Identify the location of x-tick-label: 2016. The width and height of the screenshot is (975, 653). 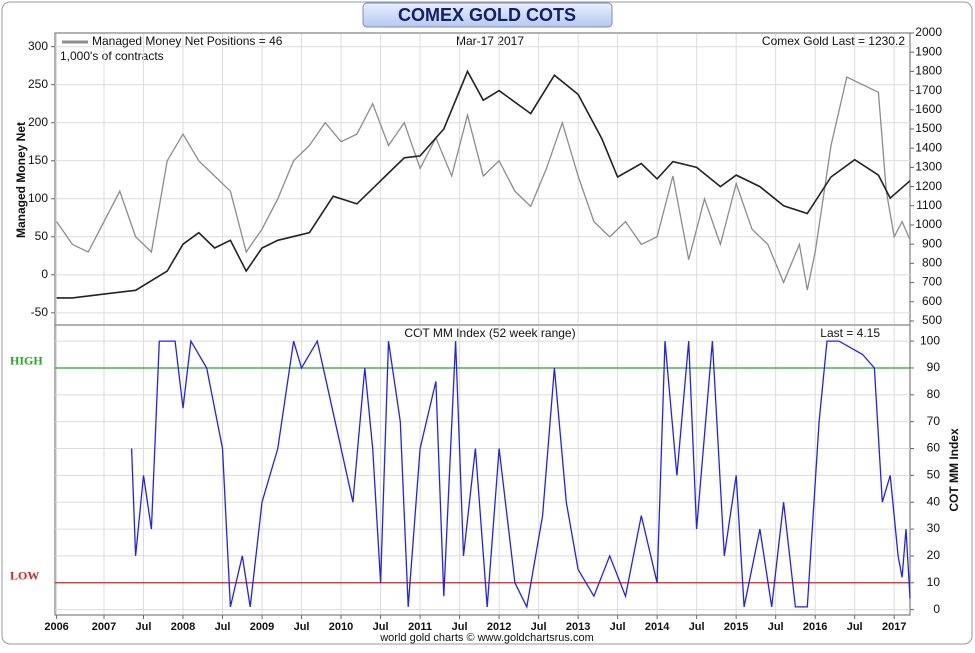
(815, 627).